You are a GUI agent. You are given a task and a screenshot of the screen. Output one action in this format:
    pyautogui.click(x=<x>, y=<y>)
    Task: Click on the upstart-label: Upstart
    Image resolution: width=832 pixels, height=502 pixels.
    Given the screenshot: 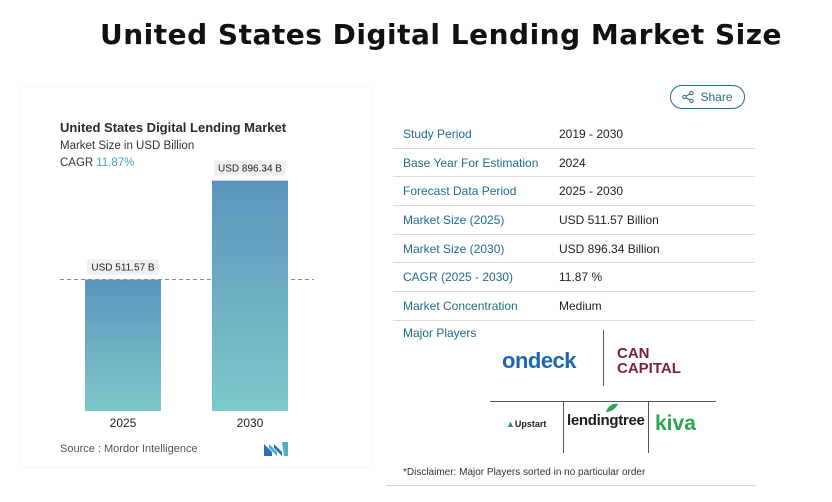 What is the action you would take?
    pyautogui.click(x=530, y=424)
    